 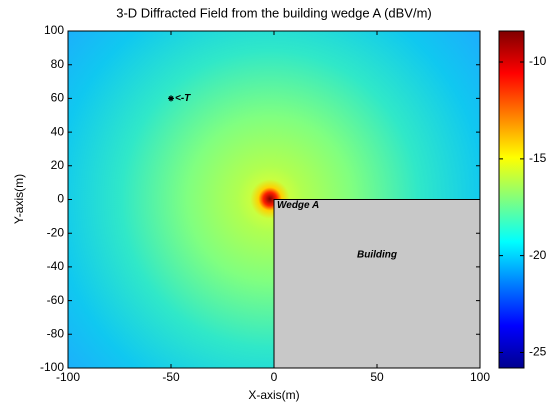 What do you see at coordinates (511, 199) in the screenshot?
I see `colorbar` at bounding box center [511, 199].